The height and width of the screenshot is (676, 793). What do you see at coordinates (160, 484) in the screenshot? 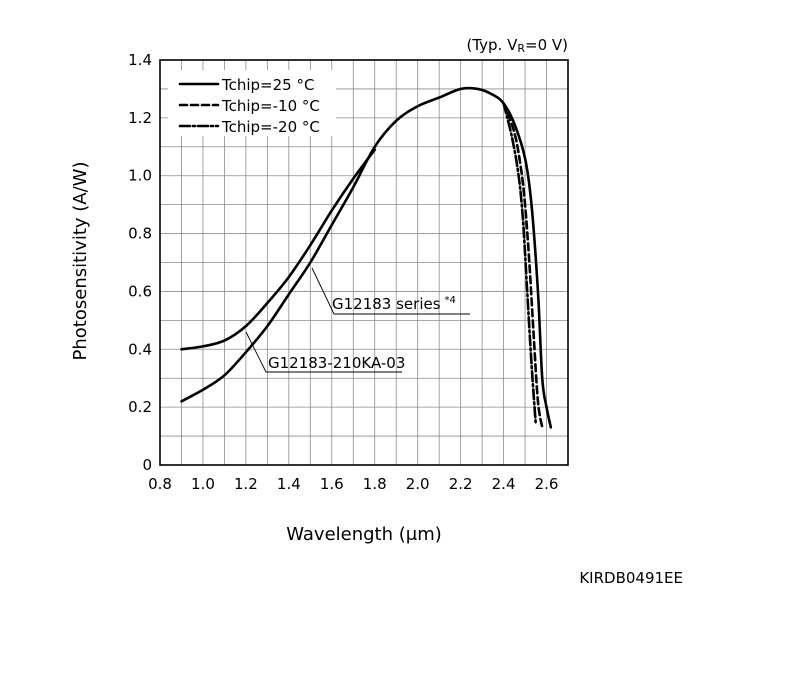
I see `x-tick-label: 0.8` at bounding box center [160, 484].